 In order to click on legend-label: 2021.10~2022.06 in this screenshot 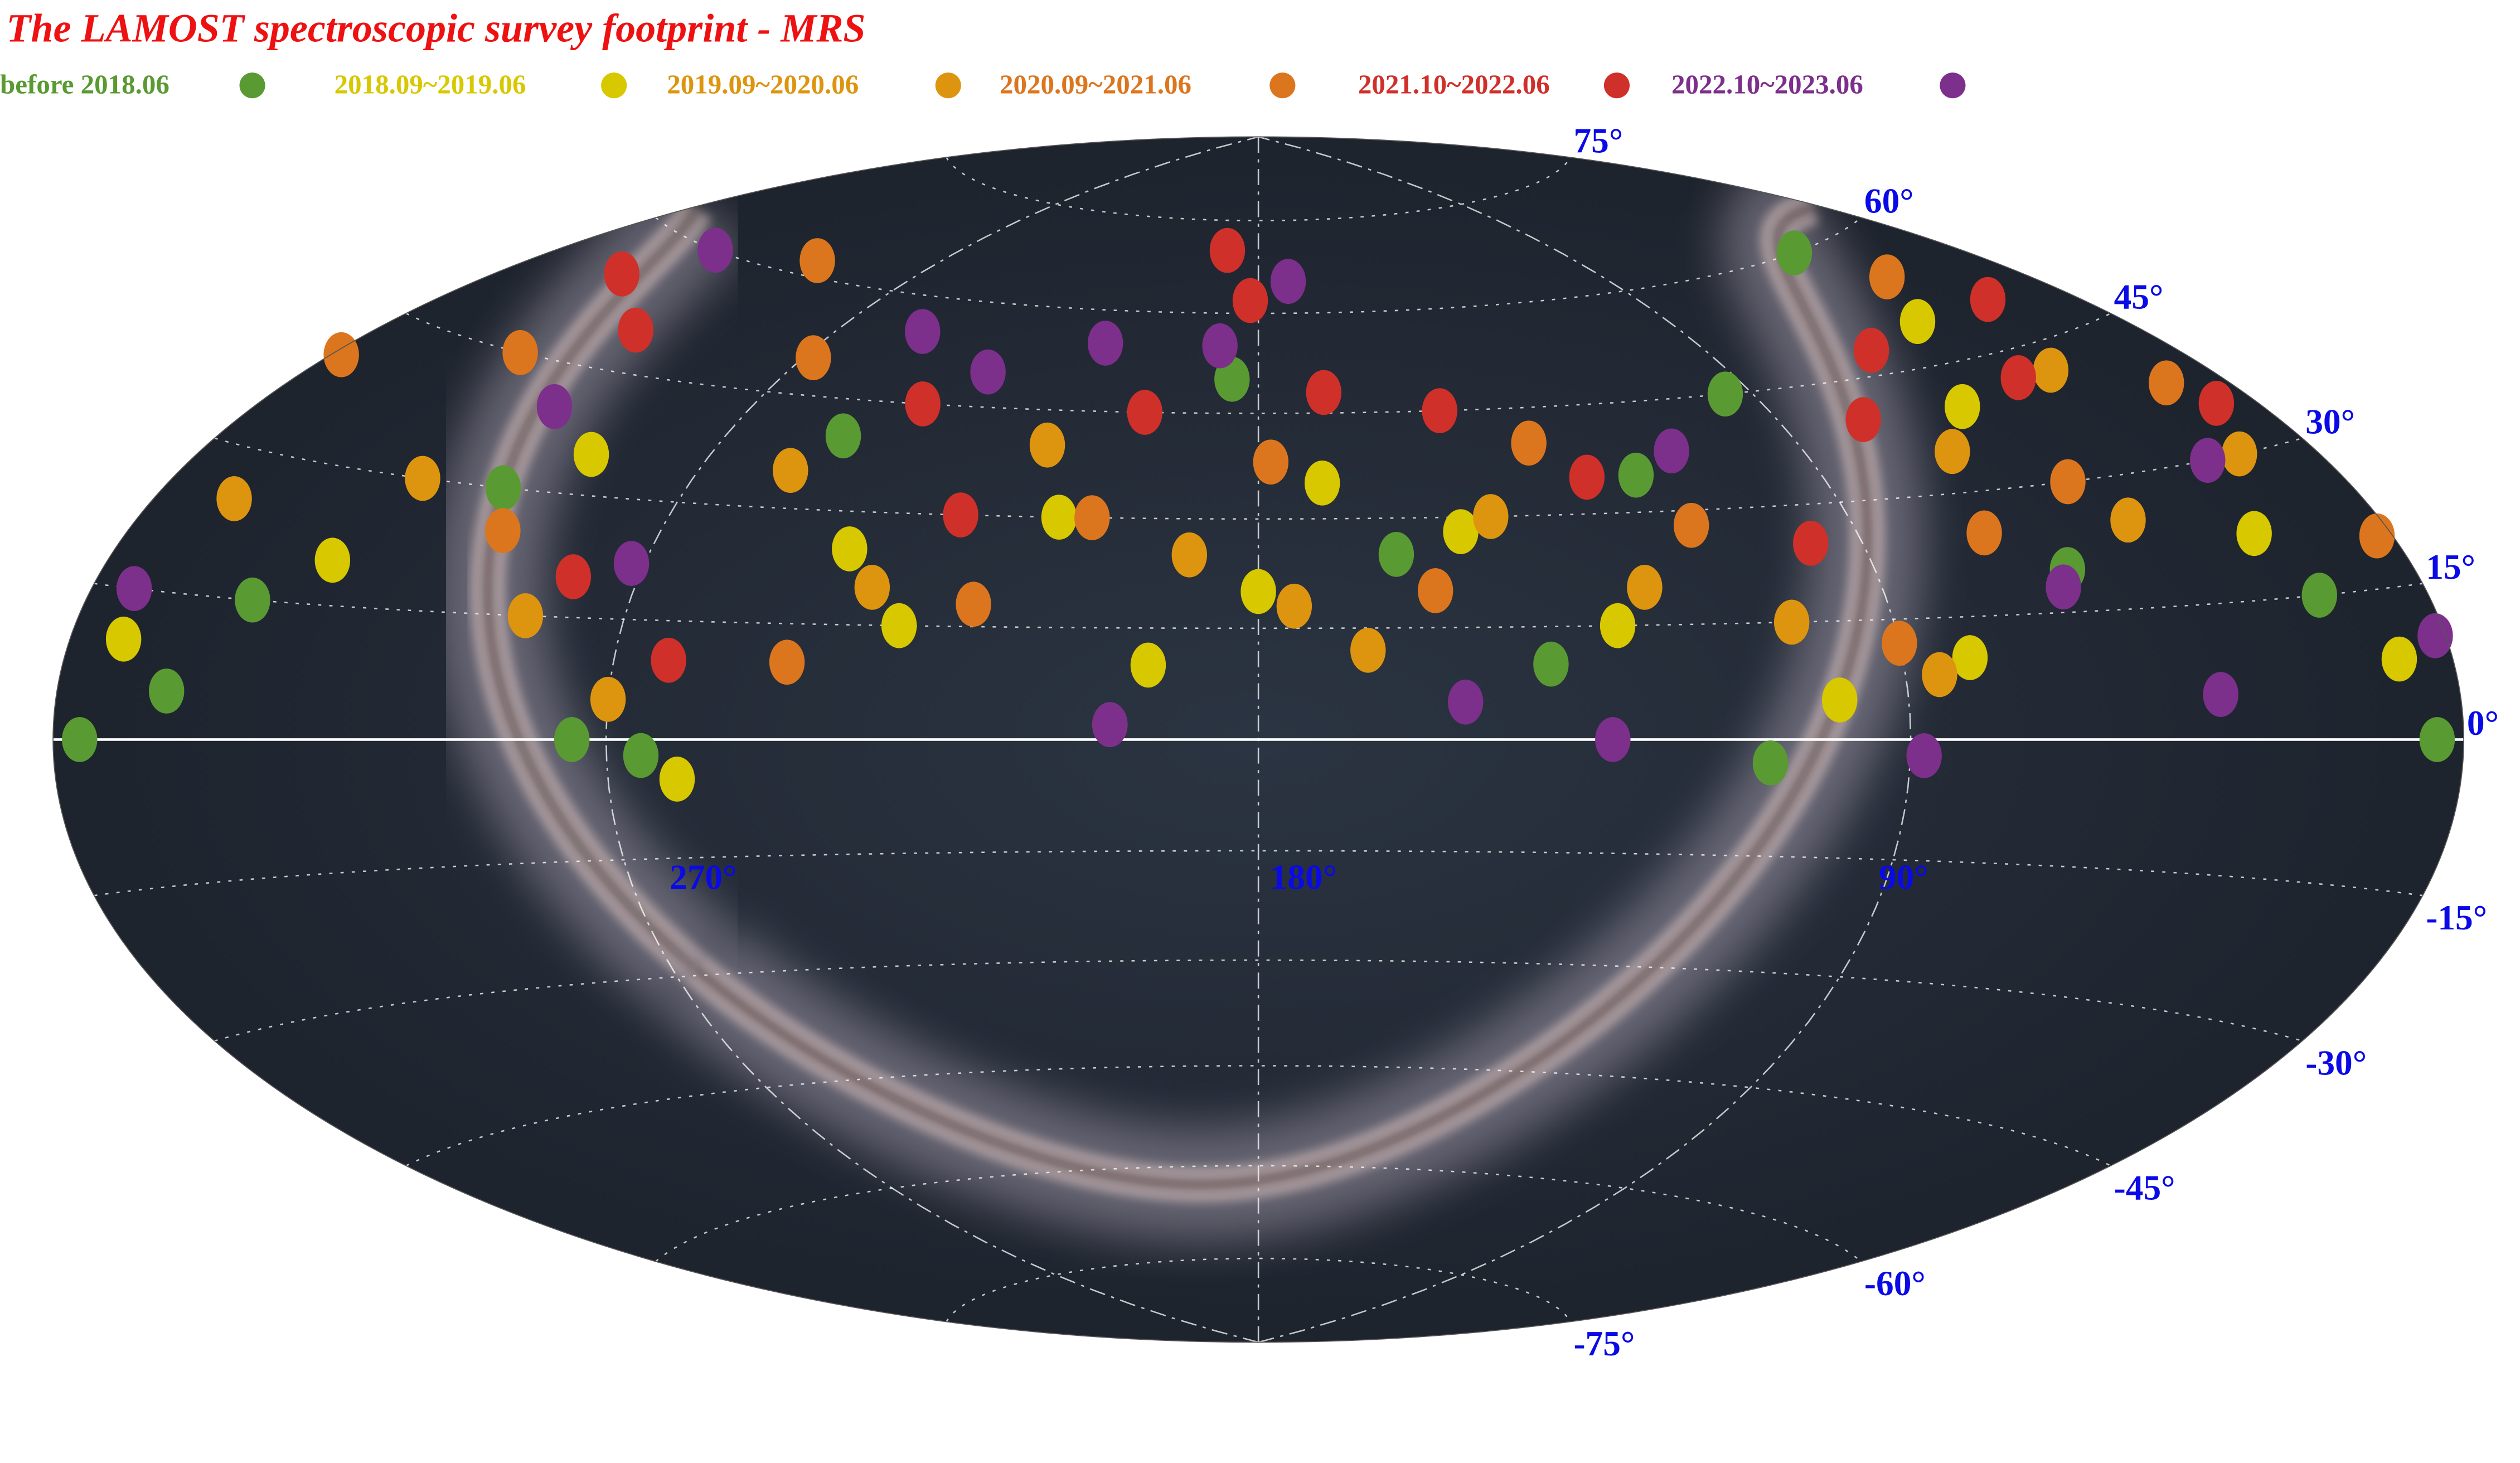, I will do `click(1454, 84)`.